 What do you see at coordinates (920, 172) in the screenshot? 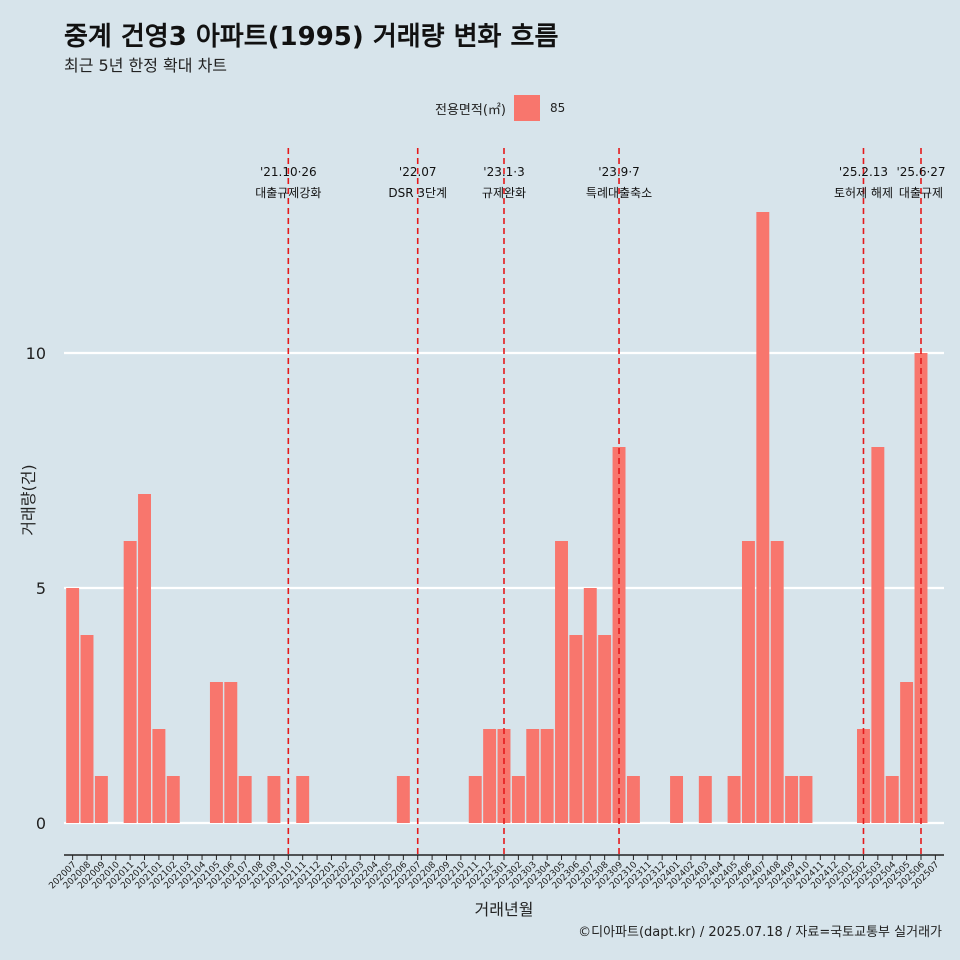
I see `annotation-date: '25.6·27` at bounding box center [920, 172].